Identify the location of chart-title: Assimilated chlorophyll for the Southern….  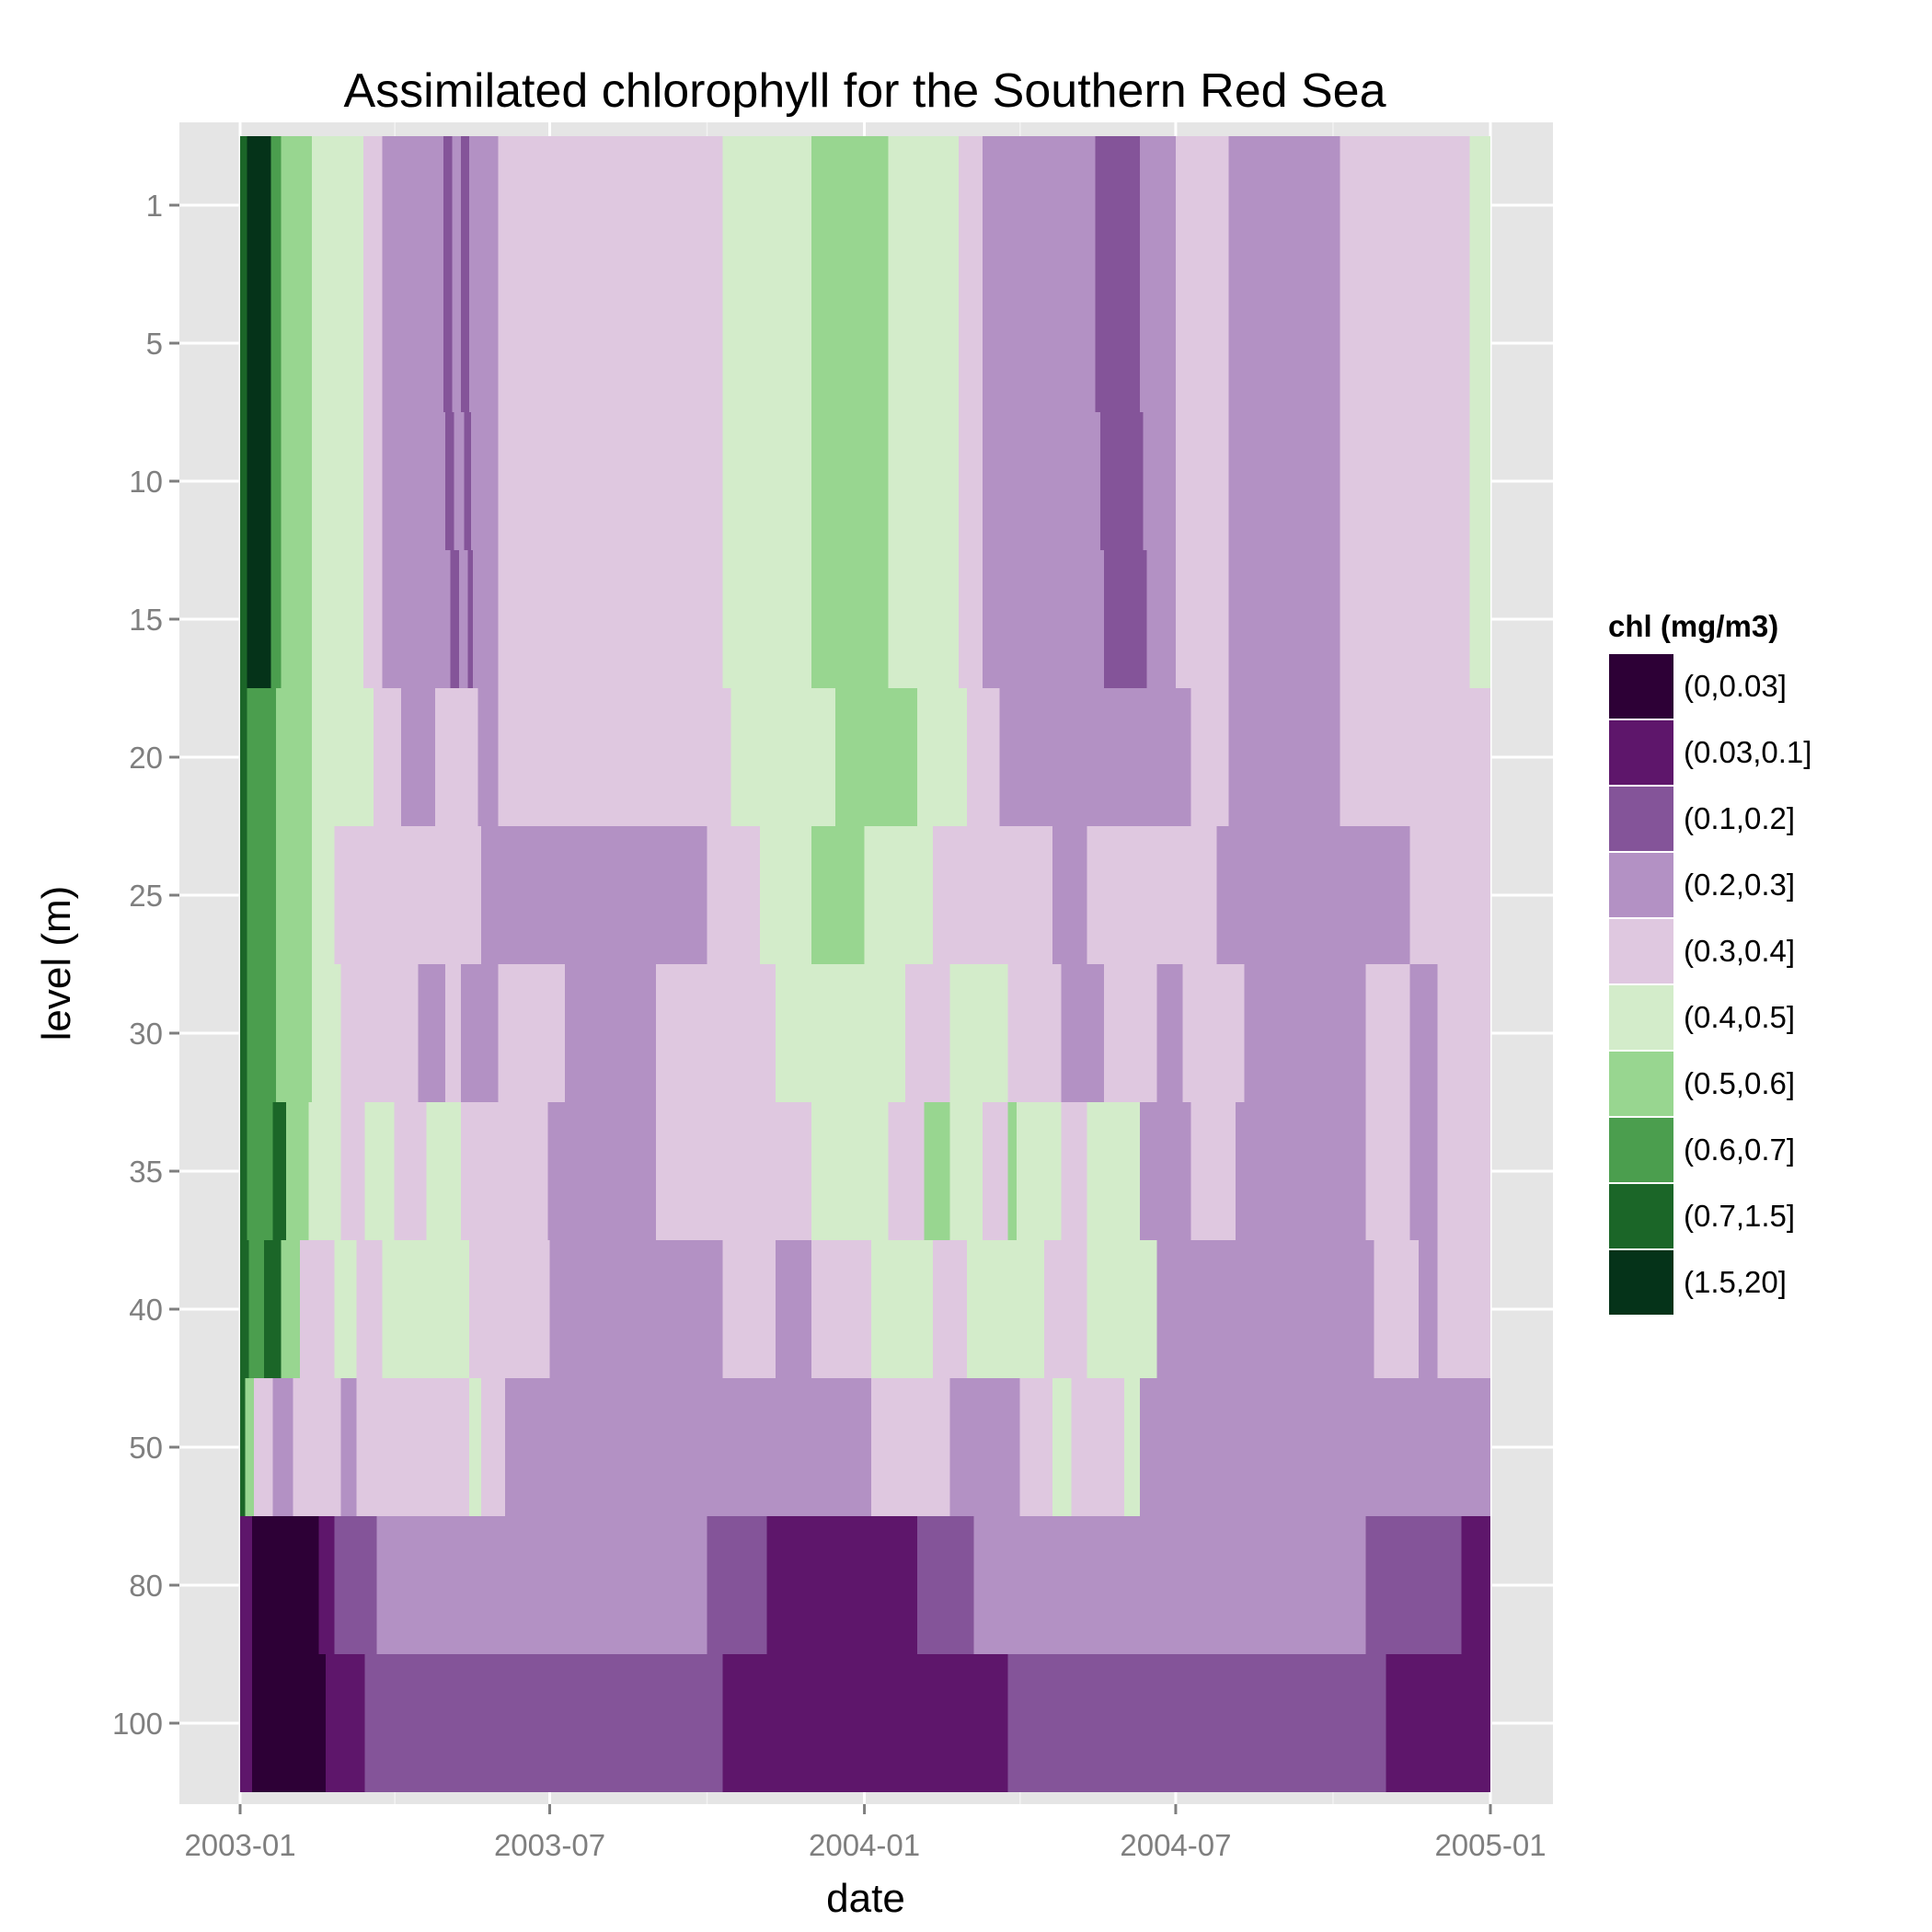
(864, 91).